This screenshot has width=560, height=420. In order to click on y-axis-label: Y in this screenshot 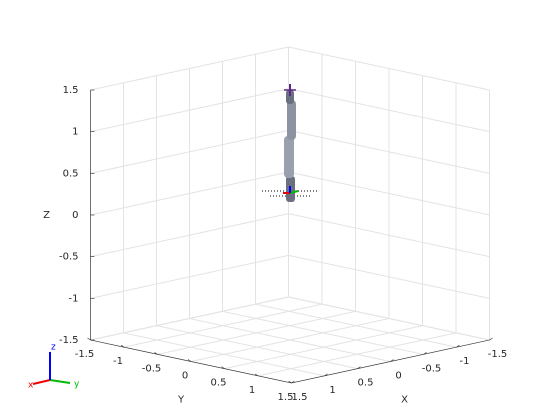, I will do `click(181, 400)`.